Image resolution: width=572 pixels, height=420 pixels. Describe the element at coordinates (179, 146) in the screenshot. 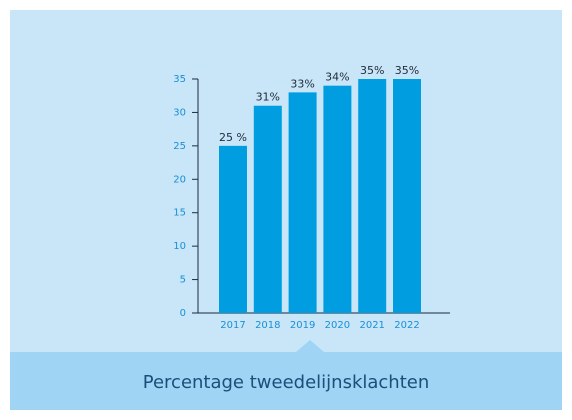

I see `y-tick-label: 25` at that location.